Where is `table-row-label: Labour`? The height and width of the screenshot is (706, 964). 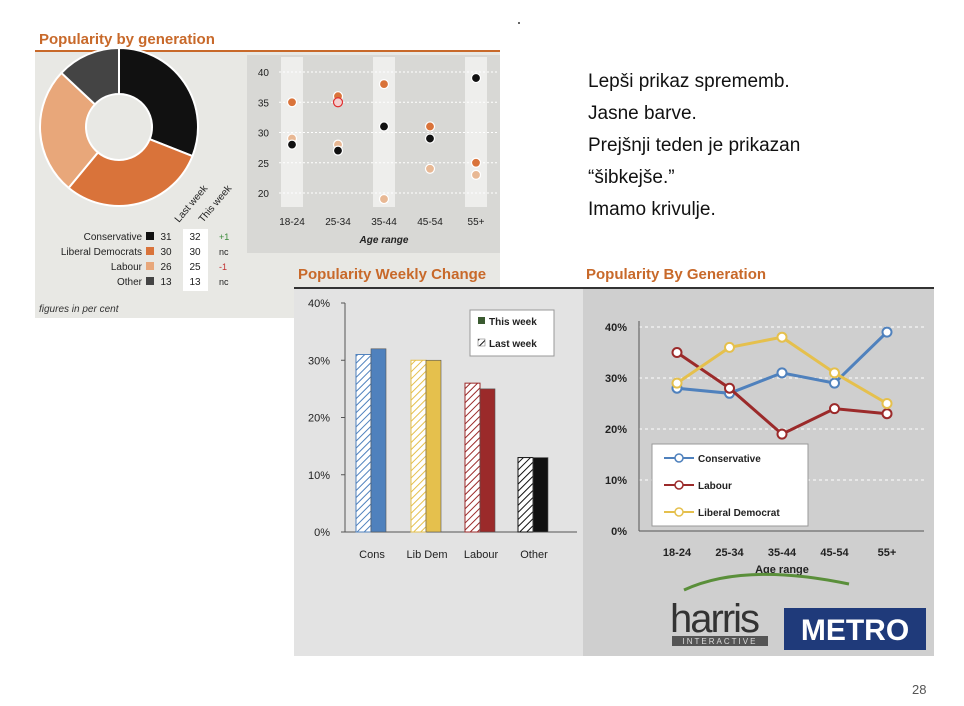 table-row-label: Labour is located at coordinates (127, 267).